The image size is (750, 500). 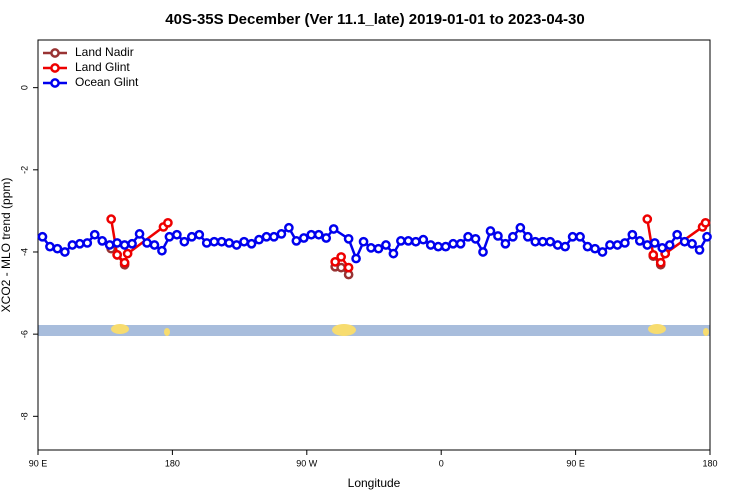 I want to click on y-tick-label: 0, so click(x=24, y=87).